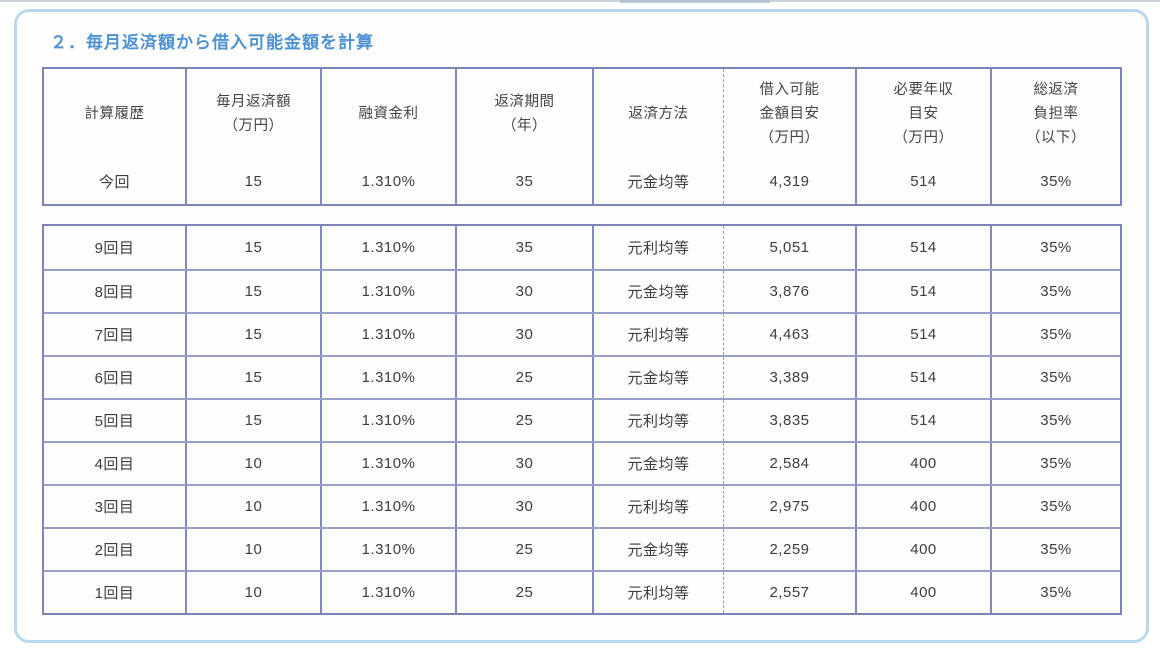 The height and width of the screenshot is (650, 1160). I want to click on table-cell: 6回目, so click(115, 377).